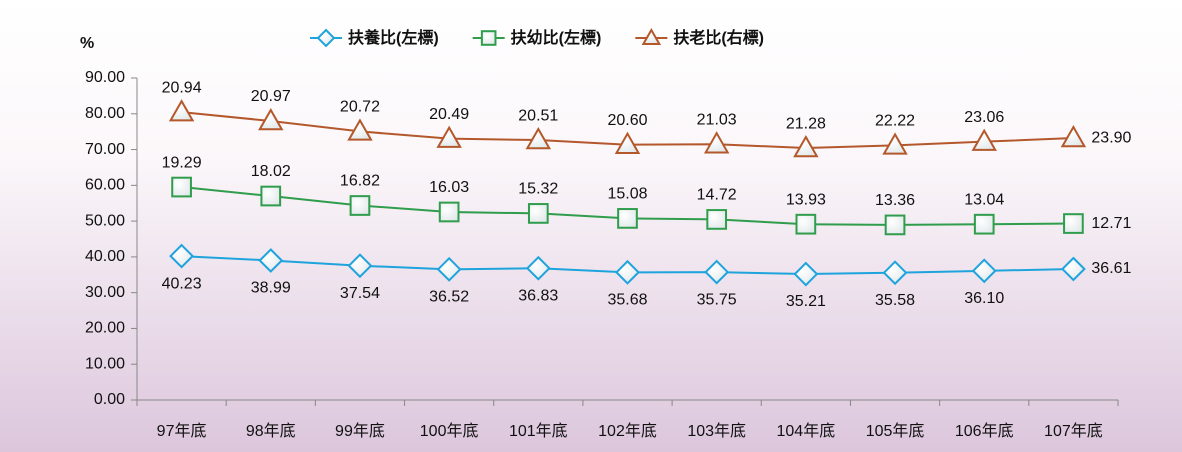  What do you see at coordinates (449, 187) in the screenshot?
I see `data-label: 16.03` at bounding box center [449, 187].